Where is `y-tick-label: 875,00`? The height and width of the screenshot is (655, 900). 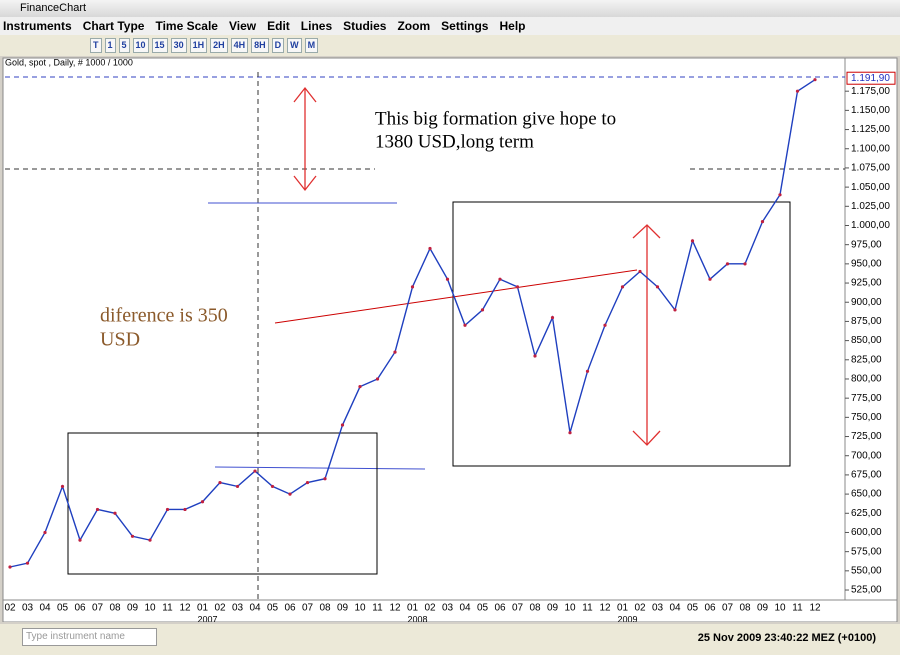
y-tick-label: 875,00 is located at coordinates (866, 321).